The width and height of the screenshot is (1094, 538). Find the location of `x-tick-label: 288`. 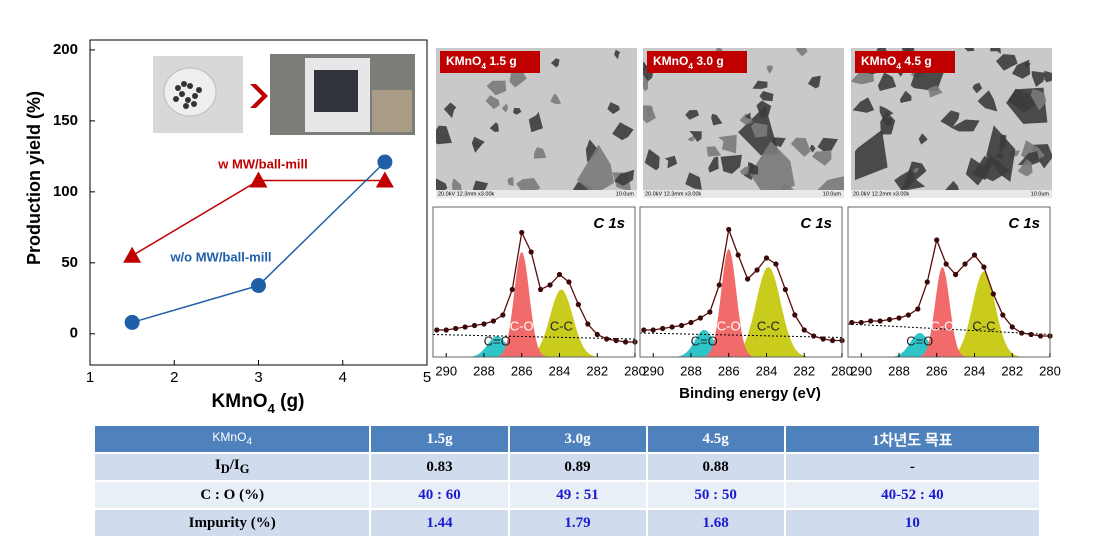

x-tick-label: 288 is located at coordinates (899, 370).